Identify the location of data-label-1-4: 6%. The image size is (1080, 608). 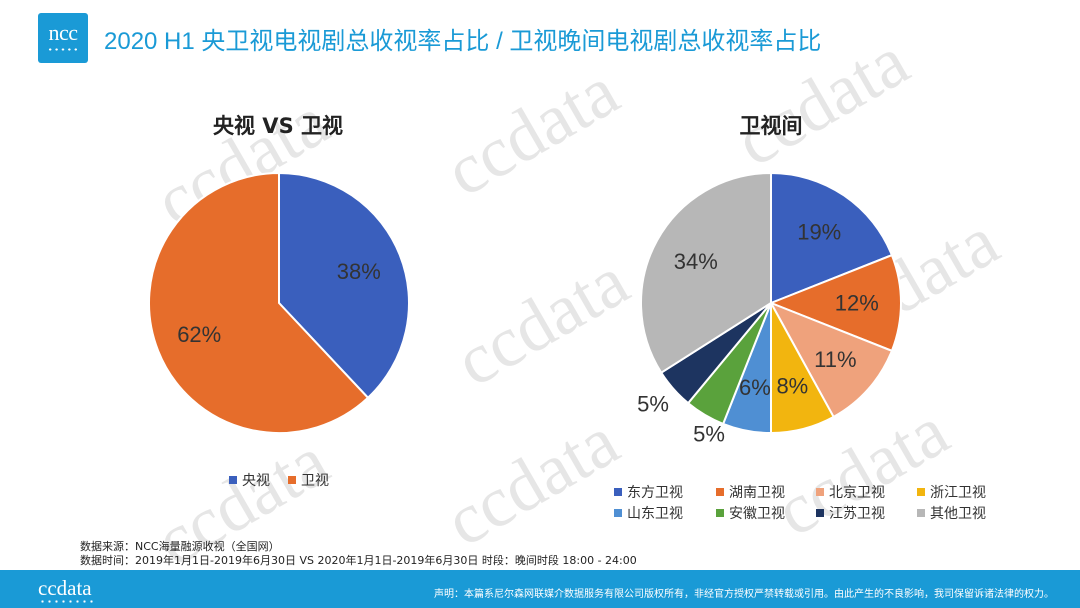
(755, 387).